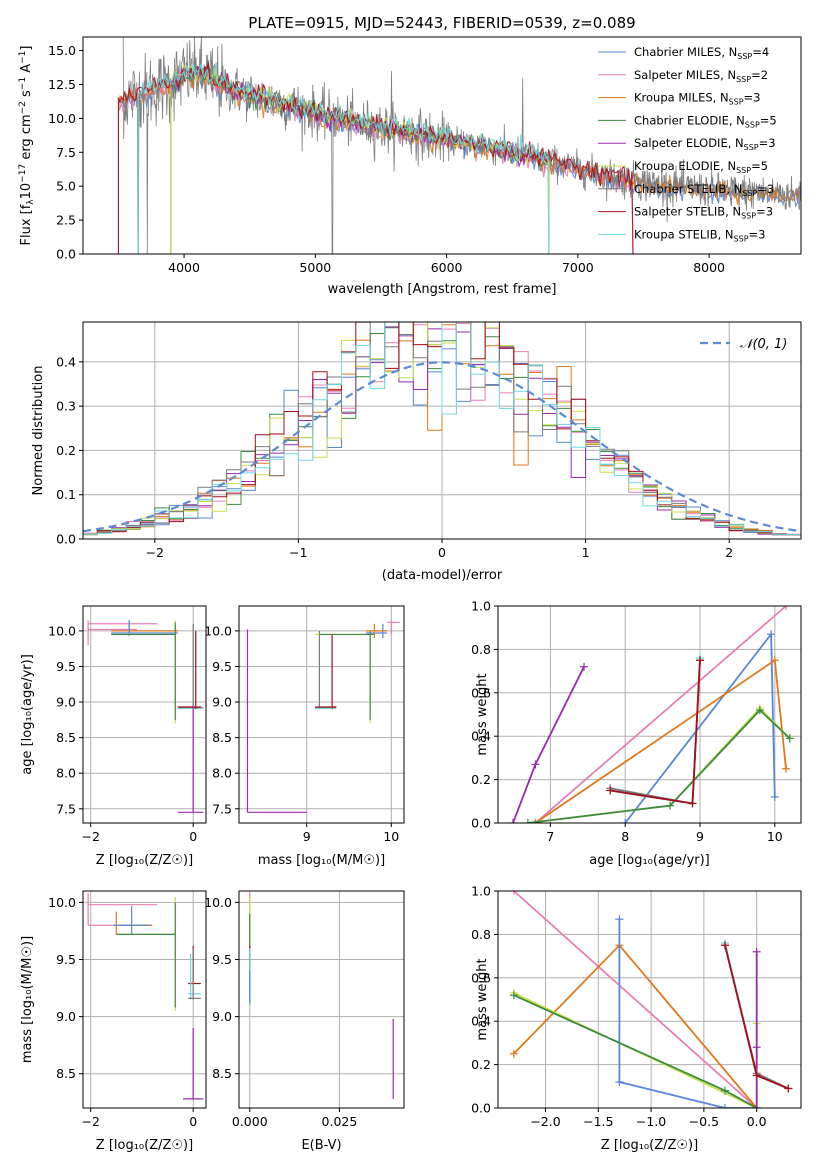  What do you see at coordinates (481, 606) in the screenshot?
I see `y-tick-label: 1.0` at bounding box center [481, 606].